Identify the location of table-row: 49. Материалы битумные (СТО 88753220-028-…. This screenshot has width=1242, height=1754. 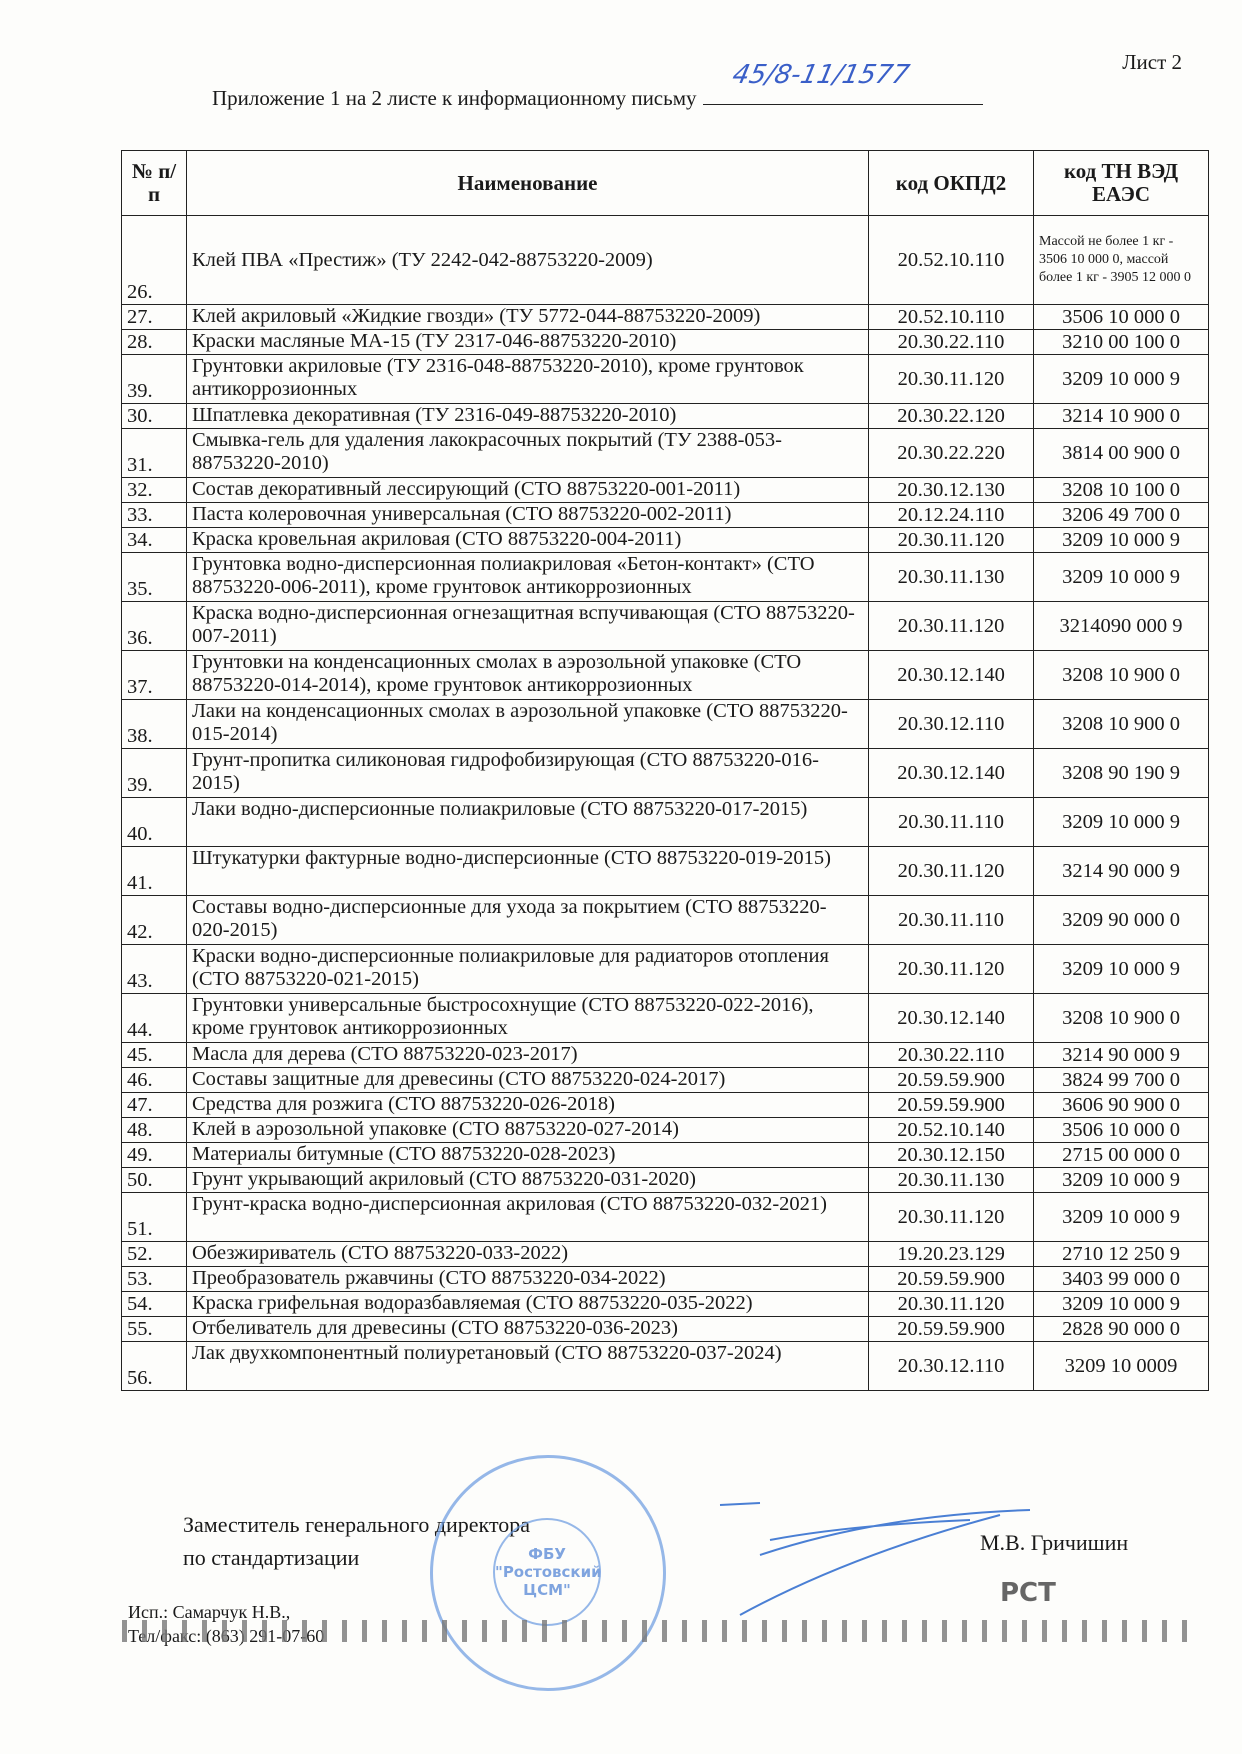
(665, 1155).